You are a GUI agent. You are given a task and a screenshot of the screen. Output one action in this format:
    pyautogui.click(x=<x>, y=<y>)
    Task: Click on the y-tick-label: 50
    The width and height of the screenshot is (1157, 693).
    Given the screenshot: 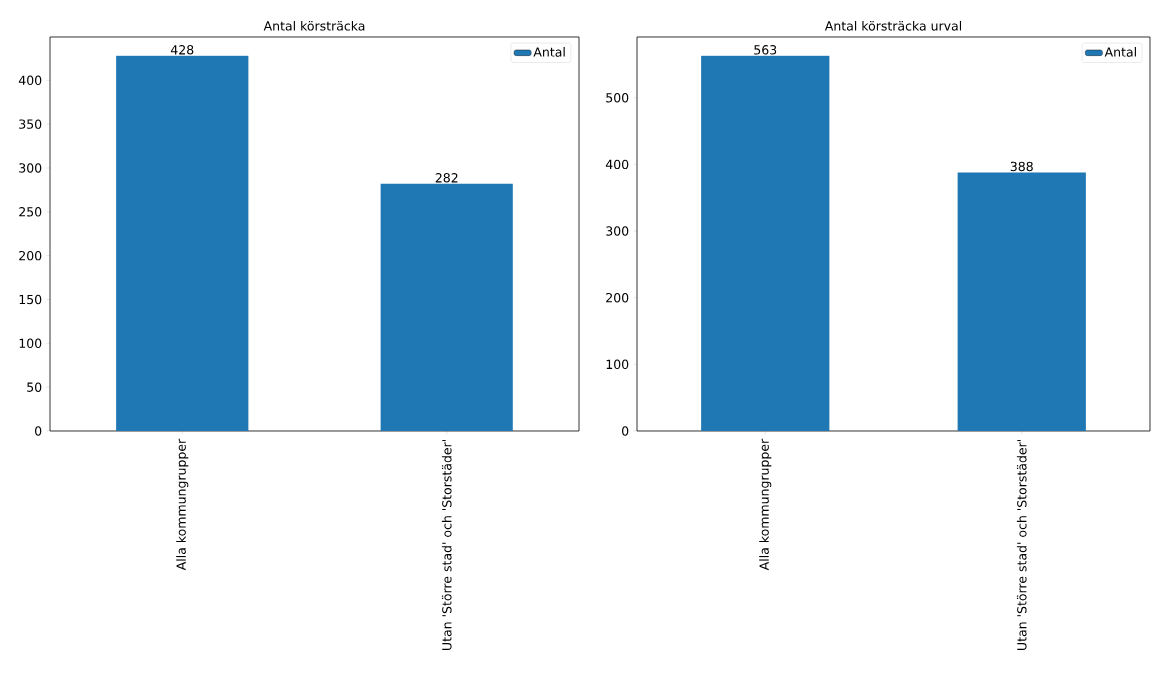 What is the action you would take?
    pyautogui.click(x=34, y=387)
    